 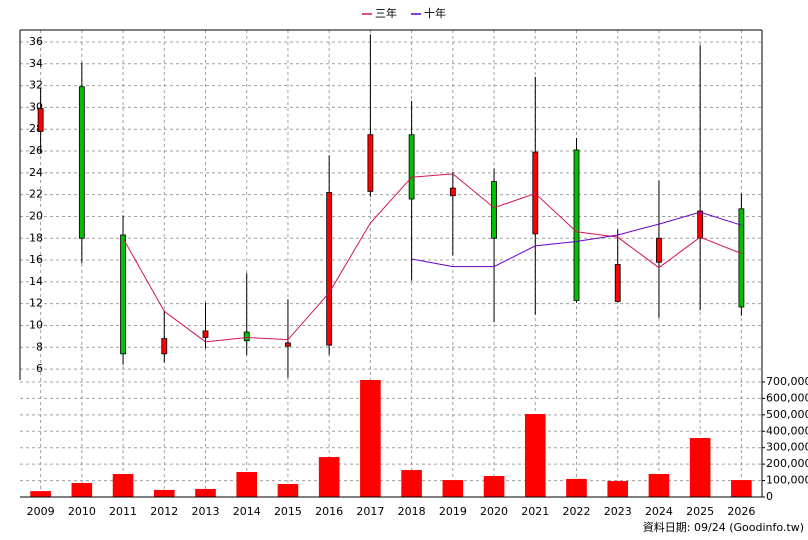 What do you see at coordinates (787, 397) in the screenshot?
I see `y2-tick-label: 600,000` at bounding box center [787, 397].